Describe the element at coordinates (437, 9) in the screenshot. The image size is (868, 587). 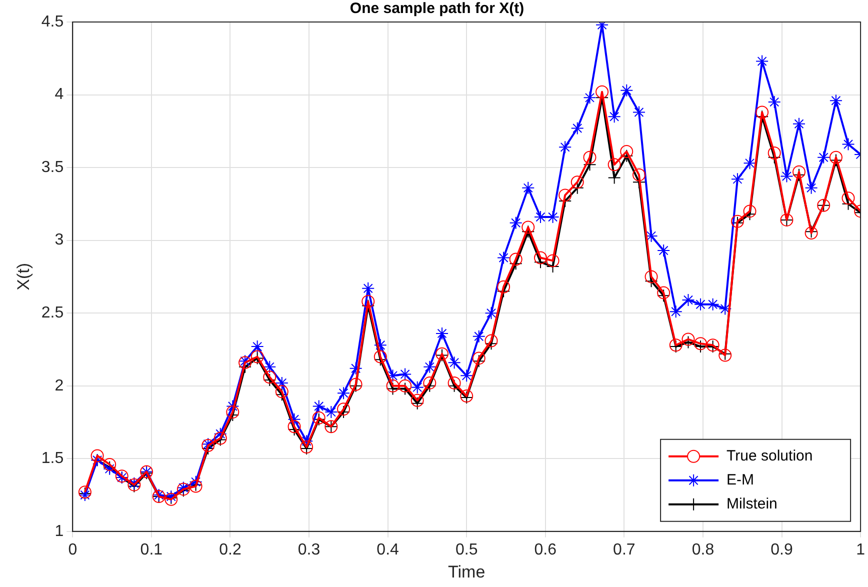
I see `chart-title: One sample path for X(t)` at that location.